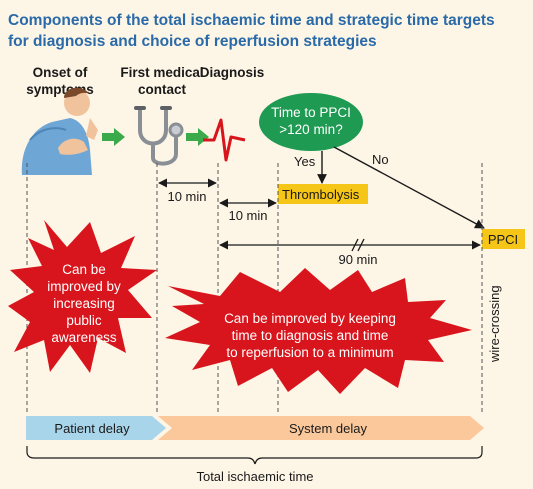 This screenshot has width=533, height=489. Describe the element at coordinates (162, 89) in the screenshot. I see `fmc-label-2: contact` at that location.